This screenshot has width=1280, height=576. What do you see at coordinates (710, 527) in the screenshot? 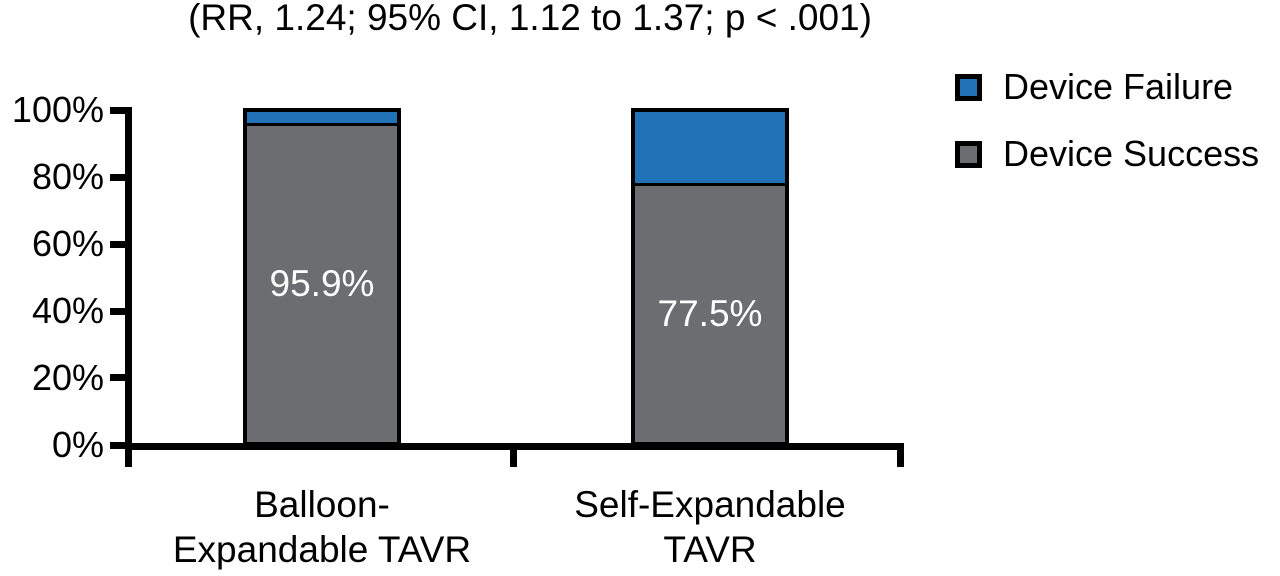
I see `x-category-label-self: Self-Expandable TAVR` at bounding box center [710, 527].